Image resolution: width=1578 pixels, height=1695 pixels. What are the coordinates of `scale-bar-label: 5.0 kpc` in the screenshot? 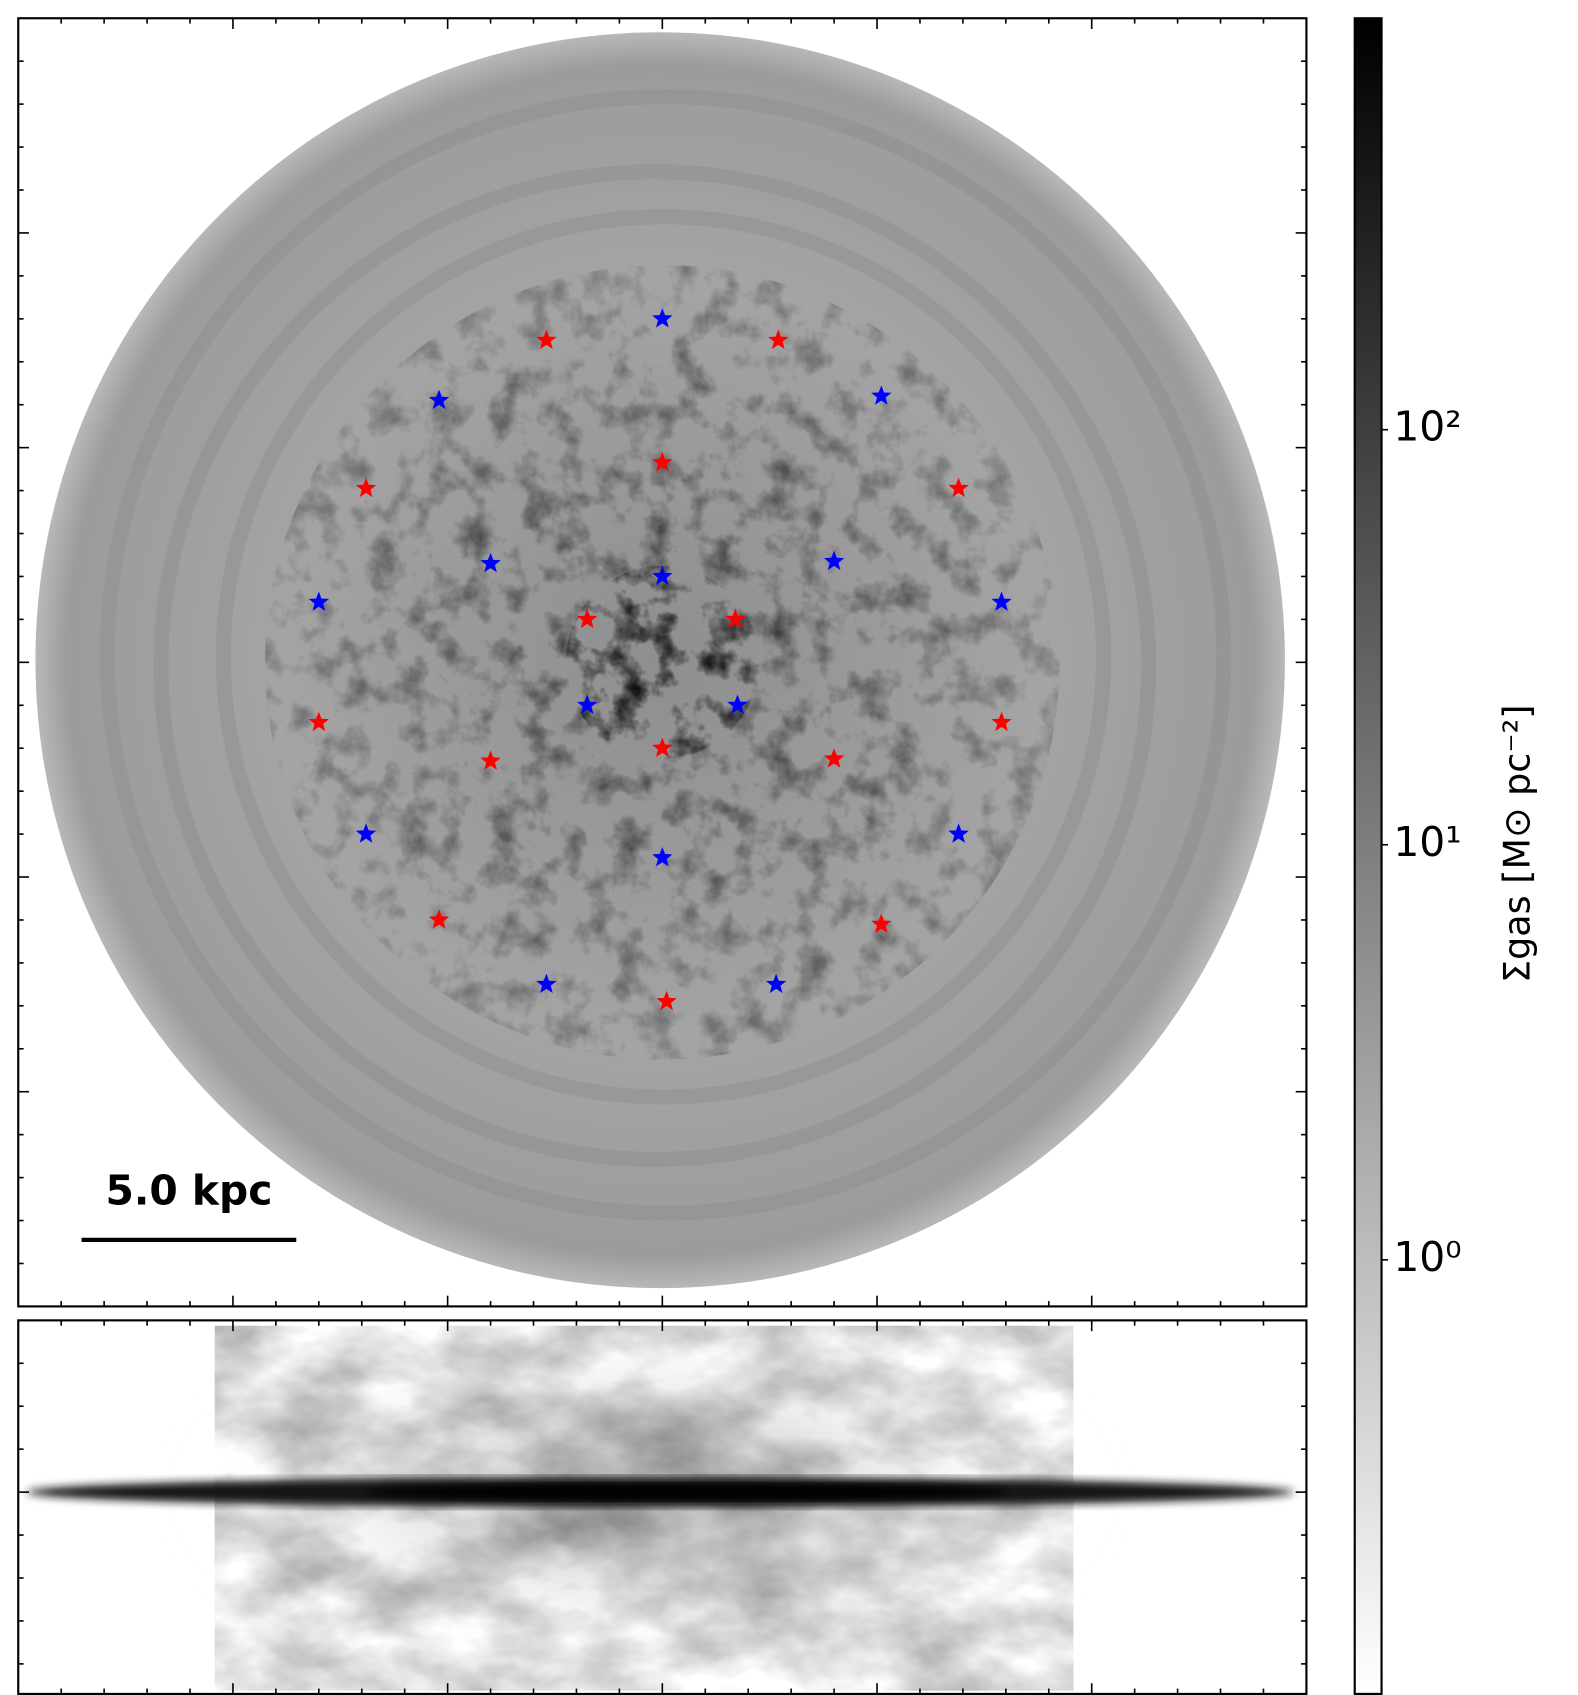 It's located at (188, 1191).